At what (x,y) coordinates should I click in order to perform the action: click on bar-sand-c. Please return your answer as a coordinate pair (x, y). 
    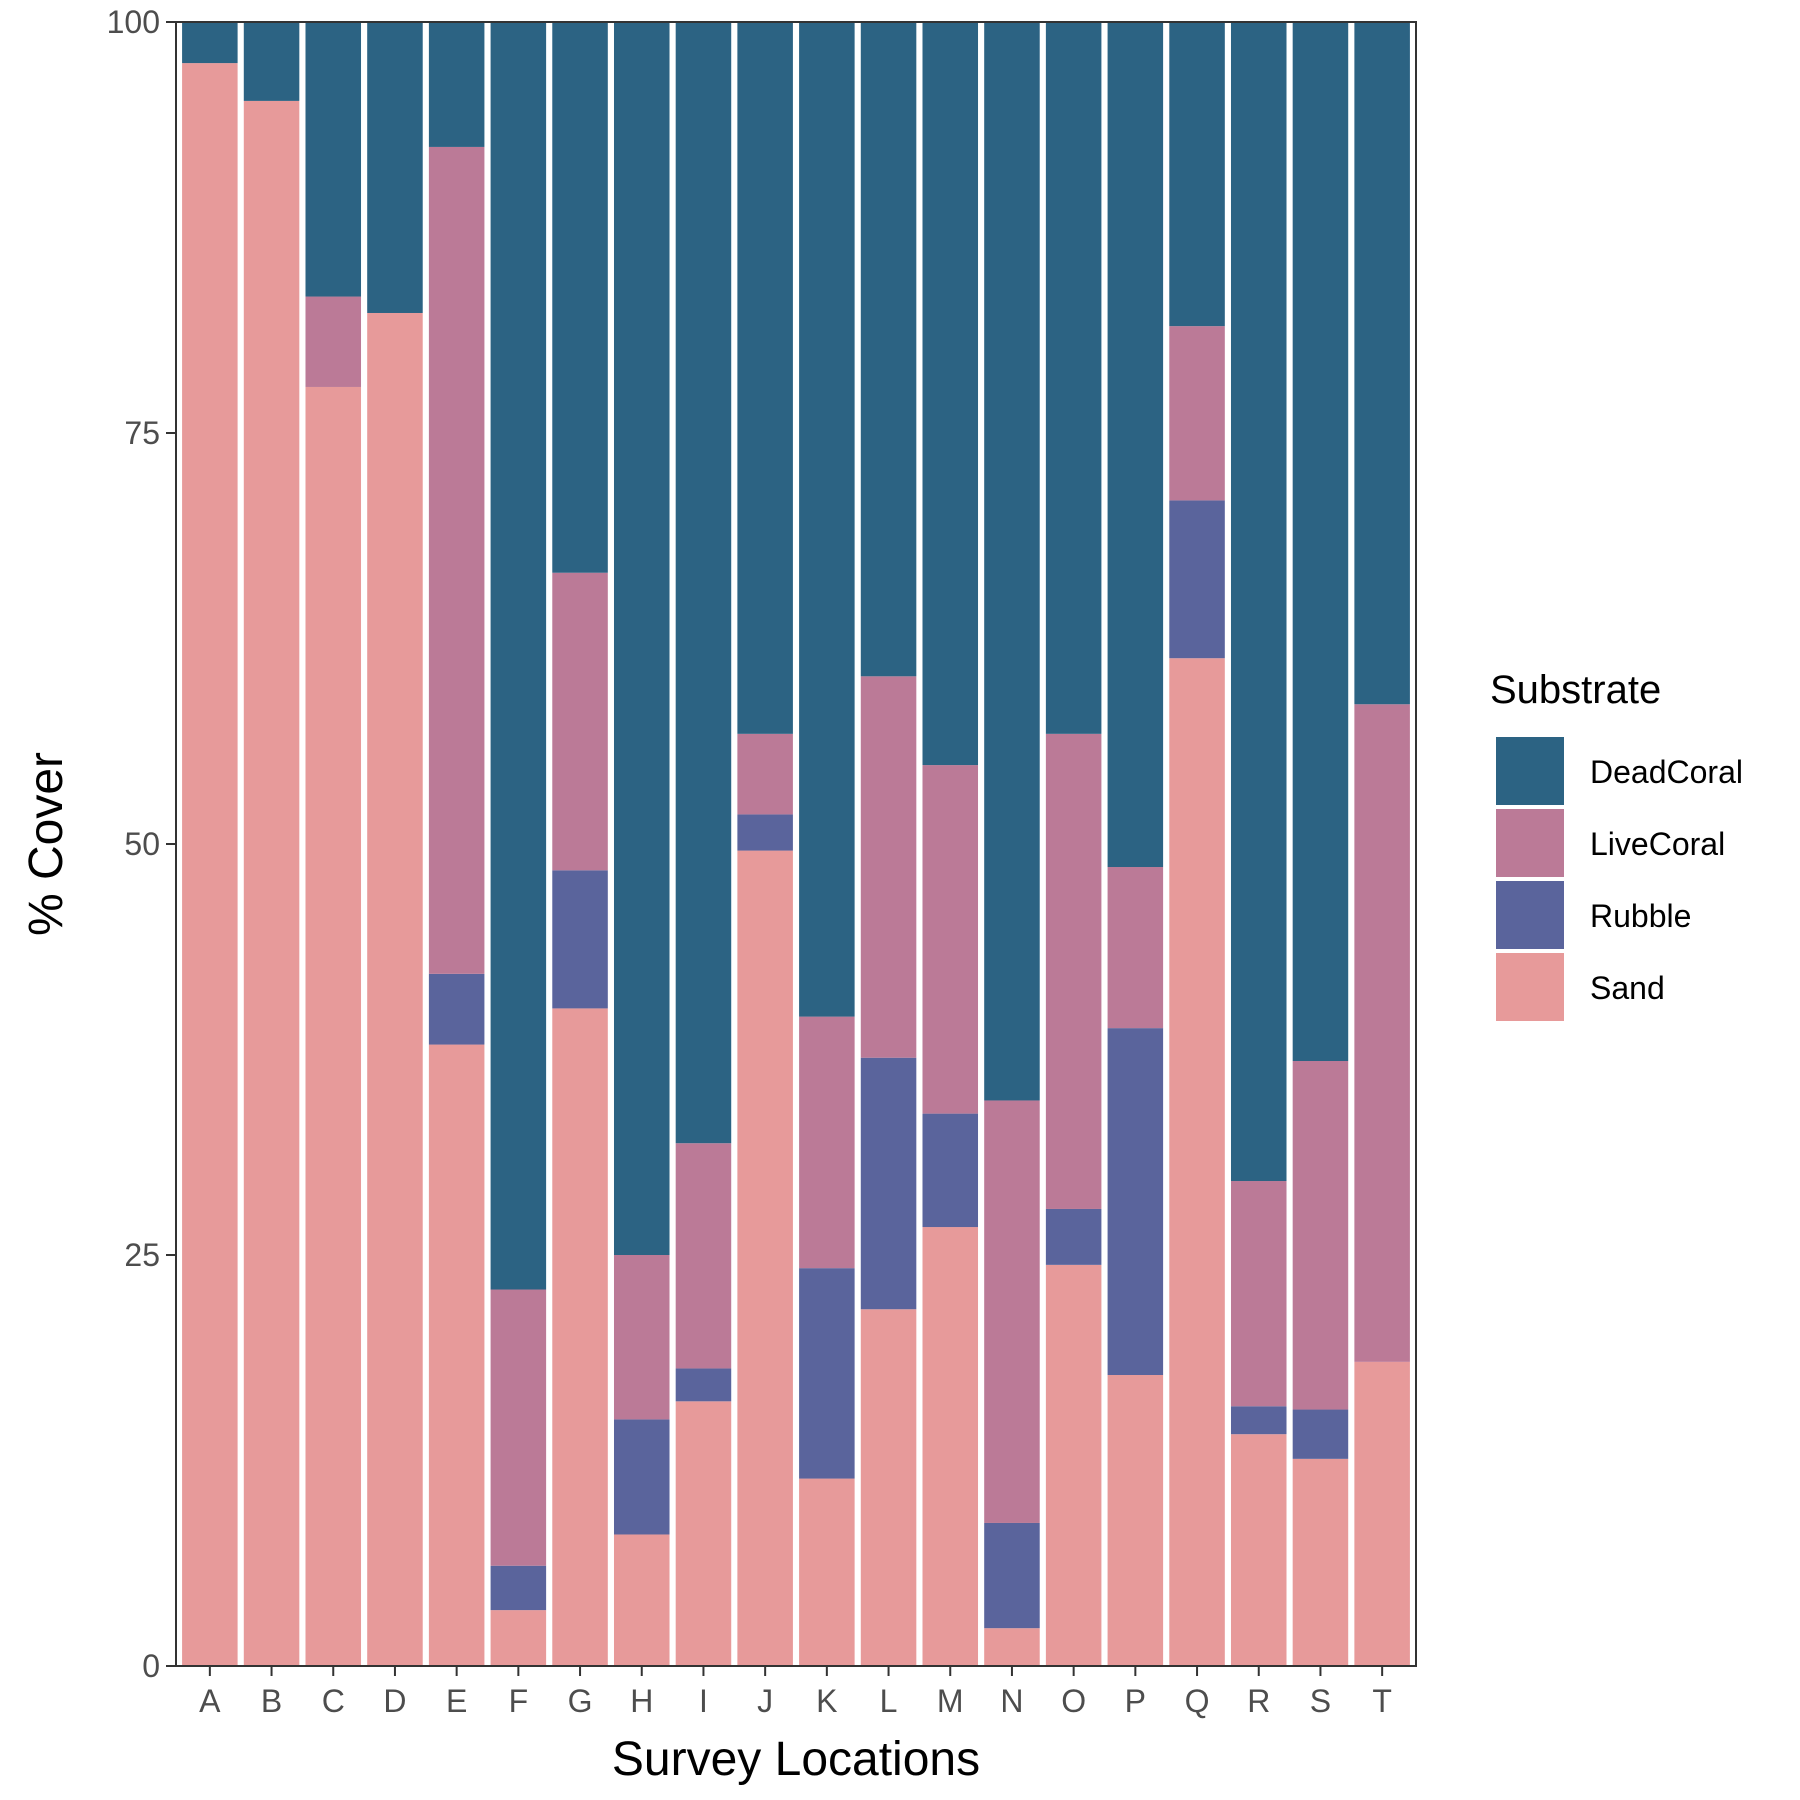
    Looking at the image, I should click on (333, 1026).